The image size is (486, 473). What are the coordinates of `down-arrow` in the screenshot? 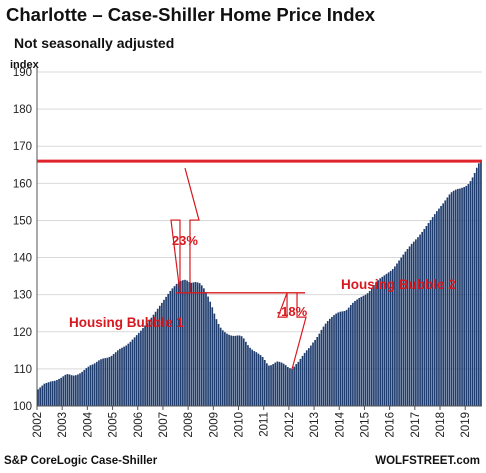 It's located at (292, 331).